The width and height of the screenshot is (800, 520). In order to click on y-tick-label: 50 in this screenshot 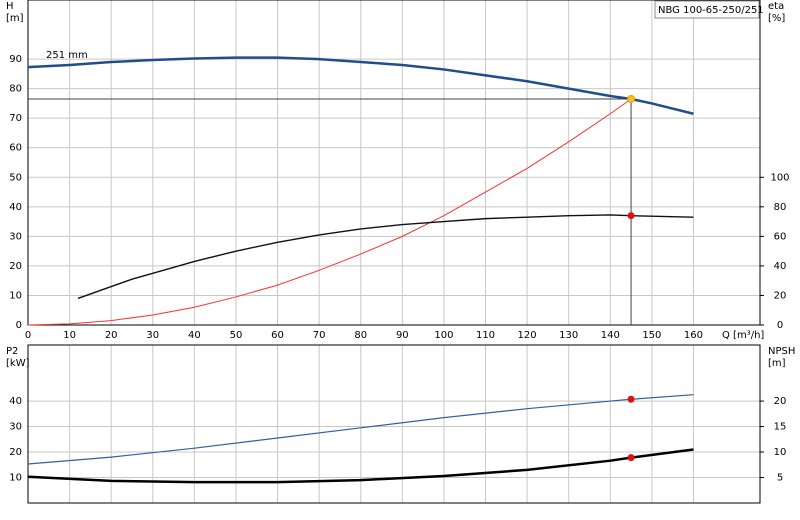, I will do `click(15, 177)`.